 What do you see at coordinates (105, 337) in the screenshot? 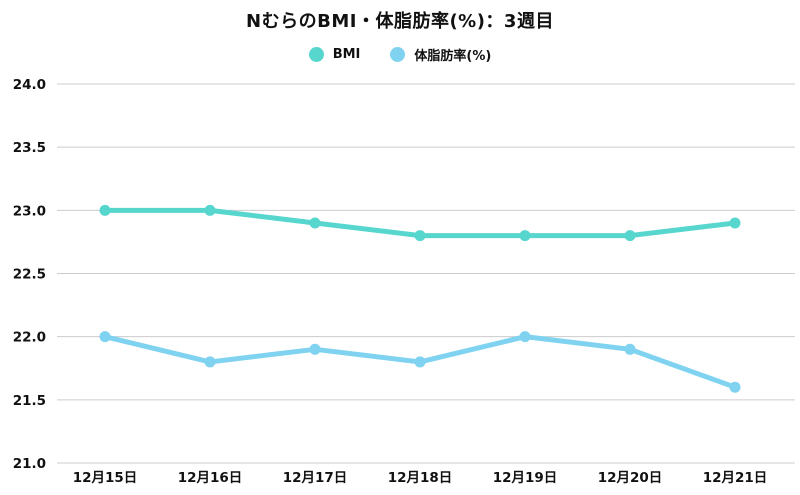
I see `data-point-体脂肪率(%)-12月15日` at bounding box center [105, 337].